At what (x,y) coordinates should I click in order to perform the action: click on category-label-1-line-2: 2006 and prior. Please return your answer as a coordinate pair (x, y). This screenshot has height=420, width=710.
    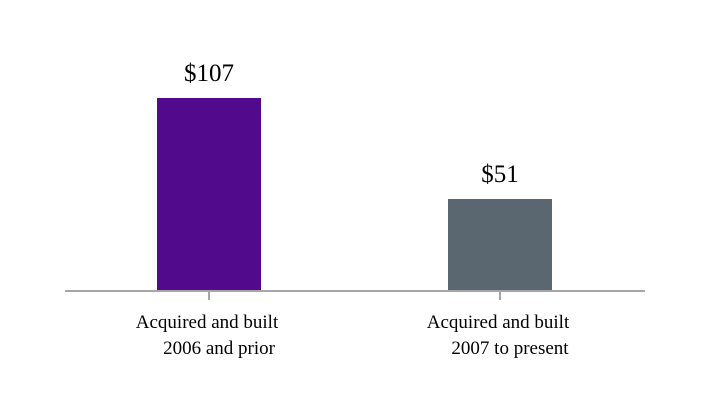
    Looking at the image, I should click on (219, 348).